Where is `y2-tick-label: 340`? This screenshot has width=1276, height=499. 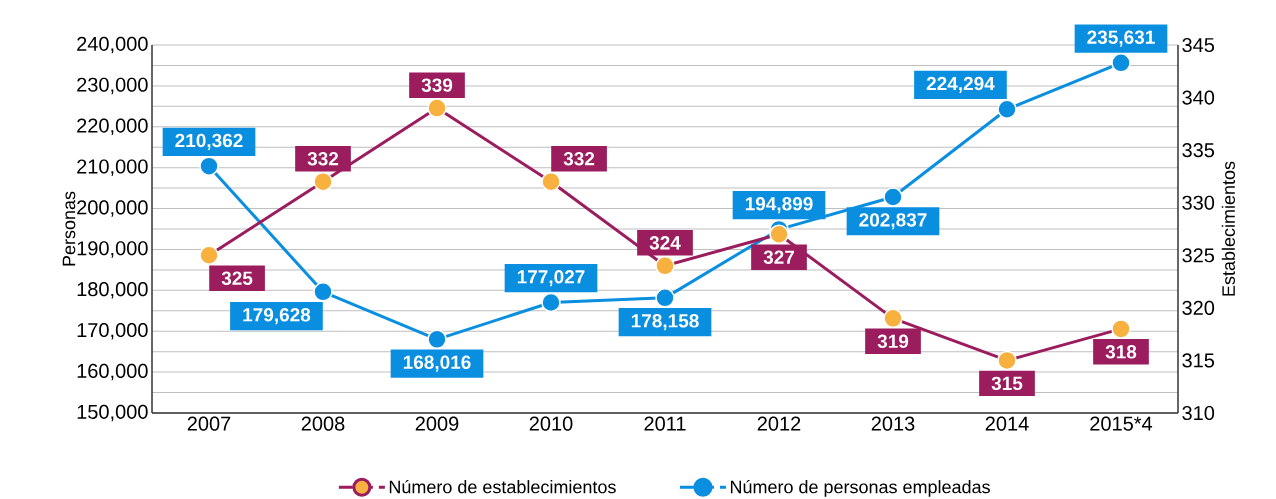
y2-tick-label: 340 is located at coordinates (1198, 97).